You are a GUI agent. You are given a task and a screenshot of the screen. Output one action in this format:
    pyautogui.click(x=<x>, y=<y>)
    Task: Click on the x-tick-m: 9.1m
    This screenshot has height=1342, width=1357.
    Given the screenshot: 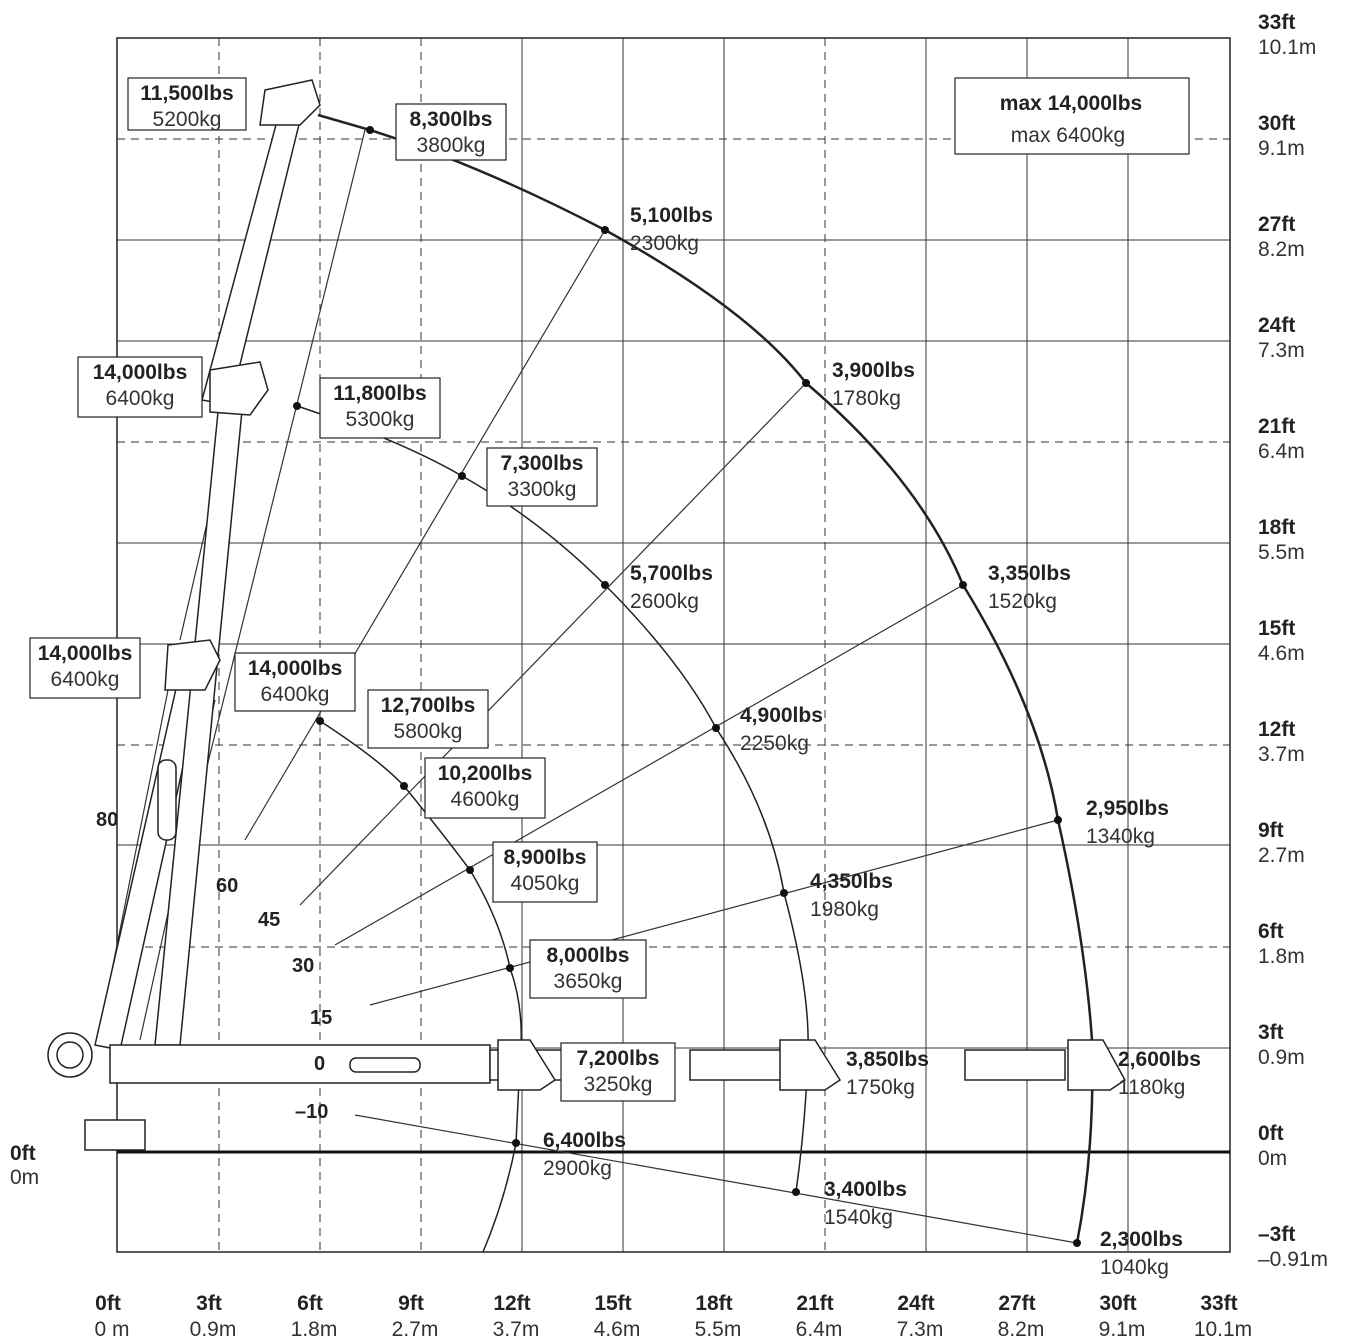 What is the action you would take?
    pyautogui.click(x=1122, y=1329)
    